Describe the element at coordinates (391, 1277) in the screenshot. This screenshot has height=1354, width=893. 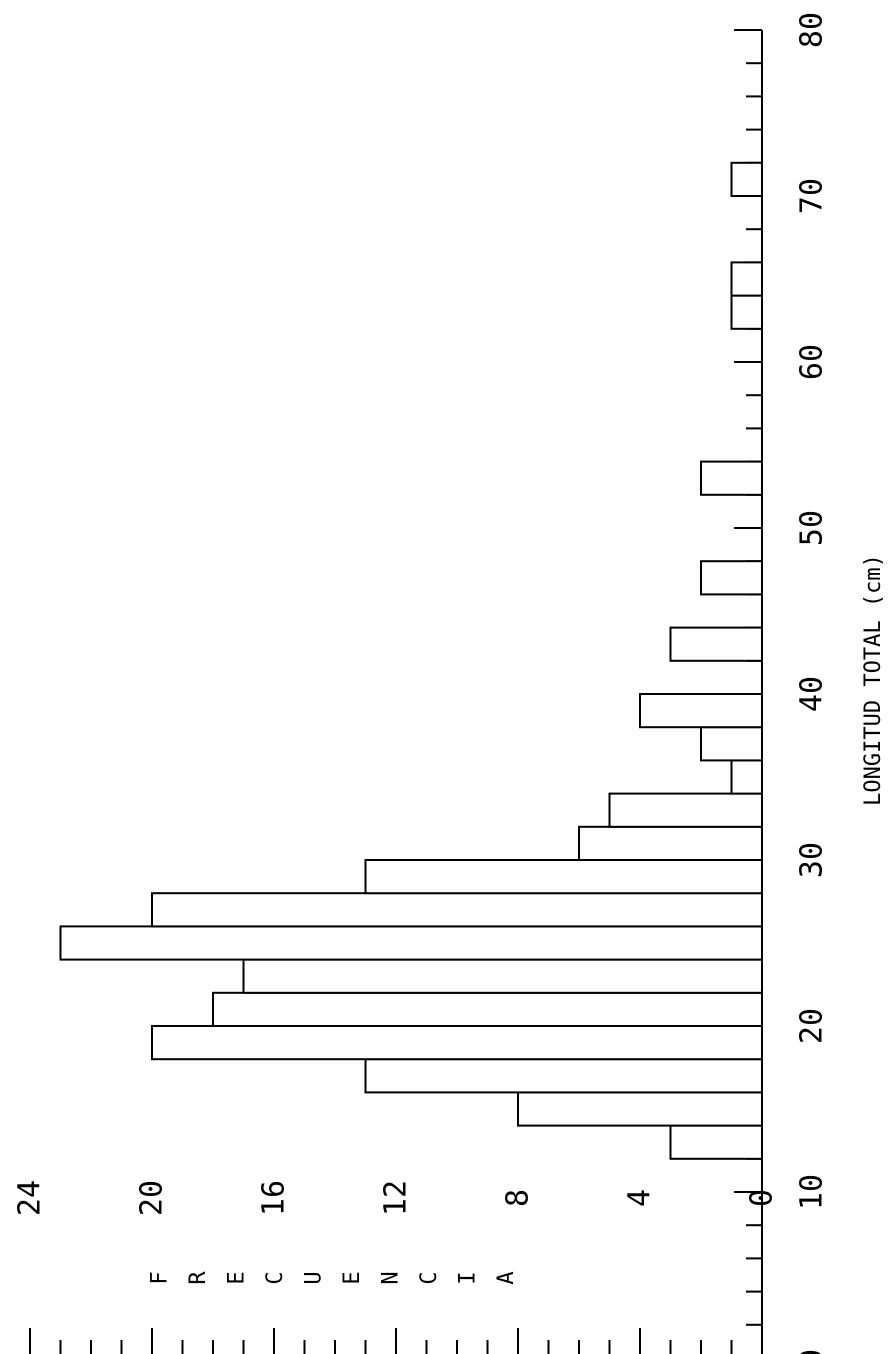
I see `frequency-axis-title-letter: N` at that location.